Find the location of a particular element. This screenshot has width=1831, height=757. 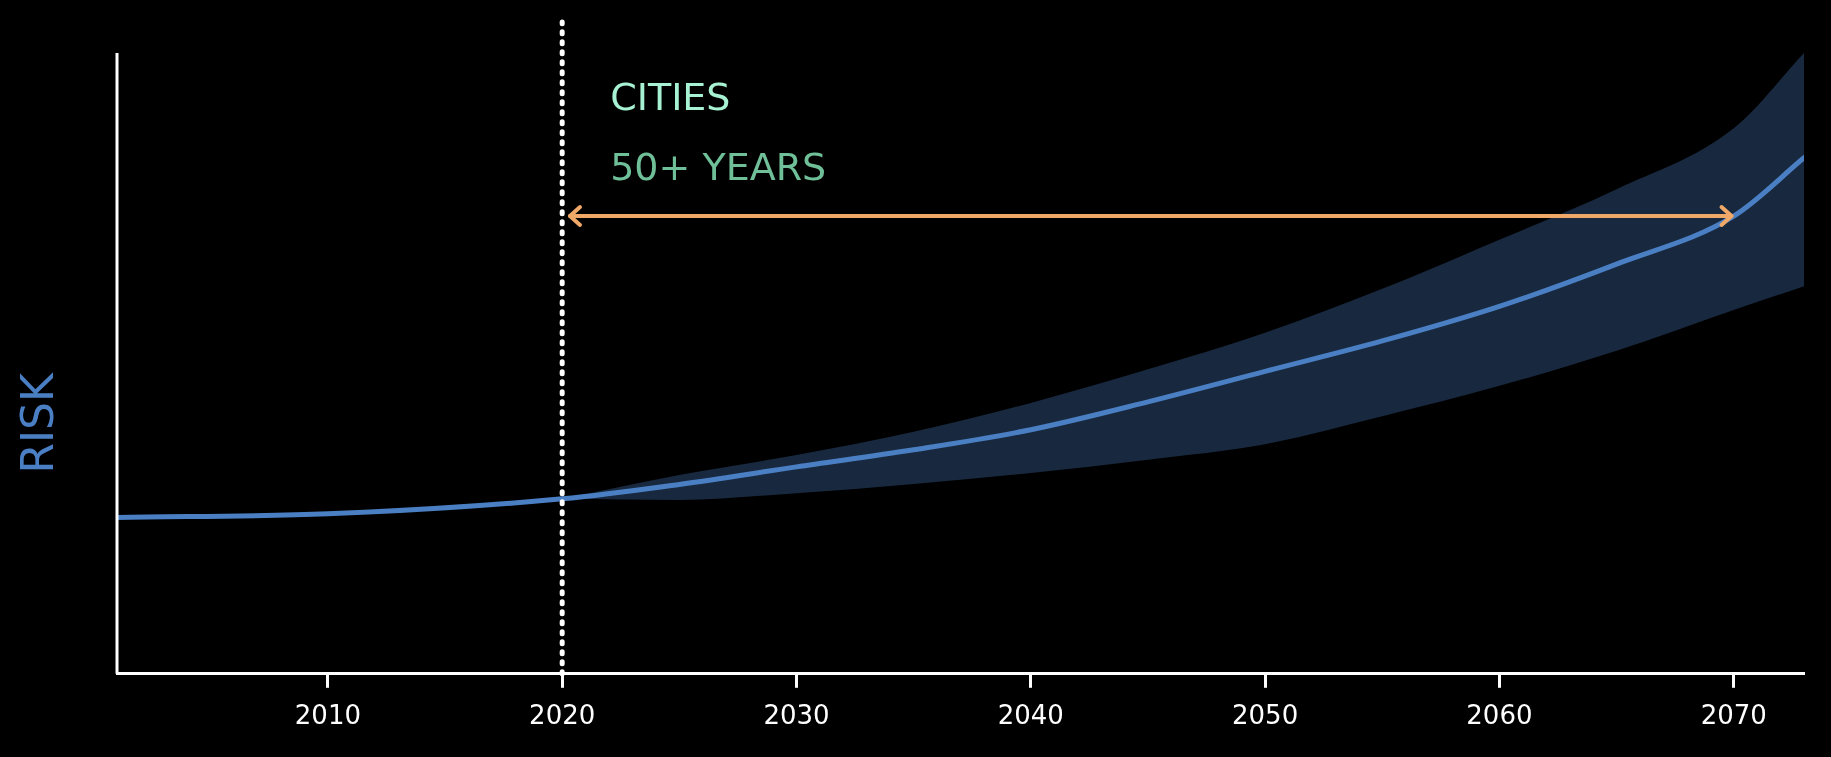

x-tick-label: 2060 is located at coordinates (1499, 715).